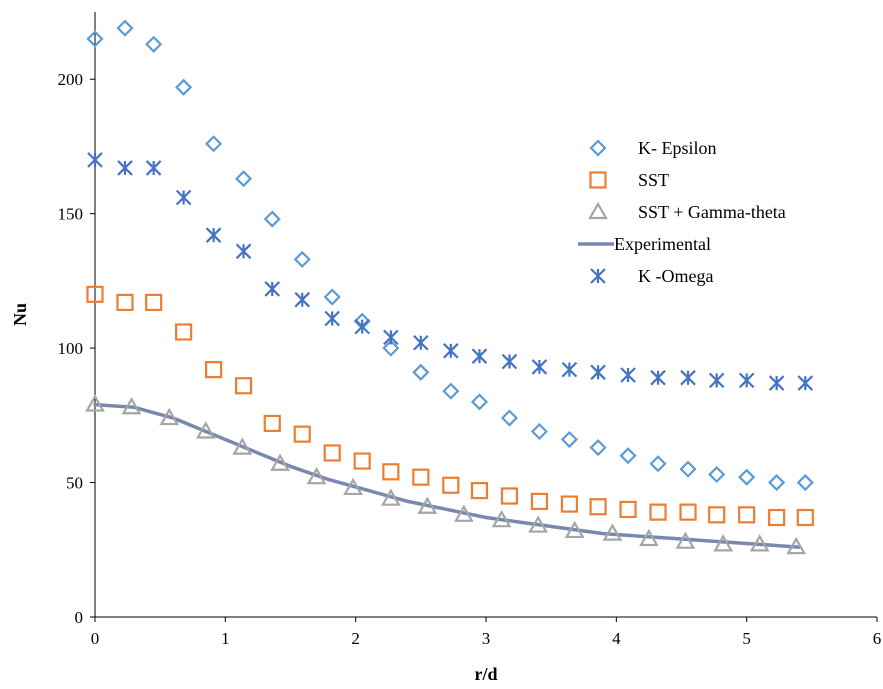 This screenshot has height=689, width=883. Describe the element at coordinates (629, 180) in the screenshot. I see `legend-item-sst: SST` at that location.